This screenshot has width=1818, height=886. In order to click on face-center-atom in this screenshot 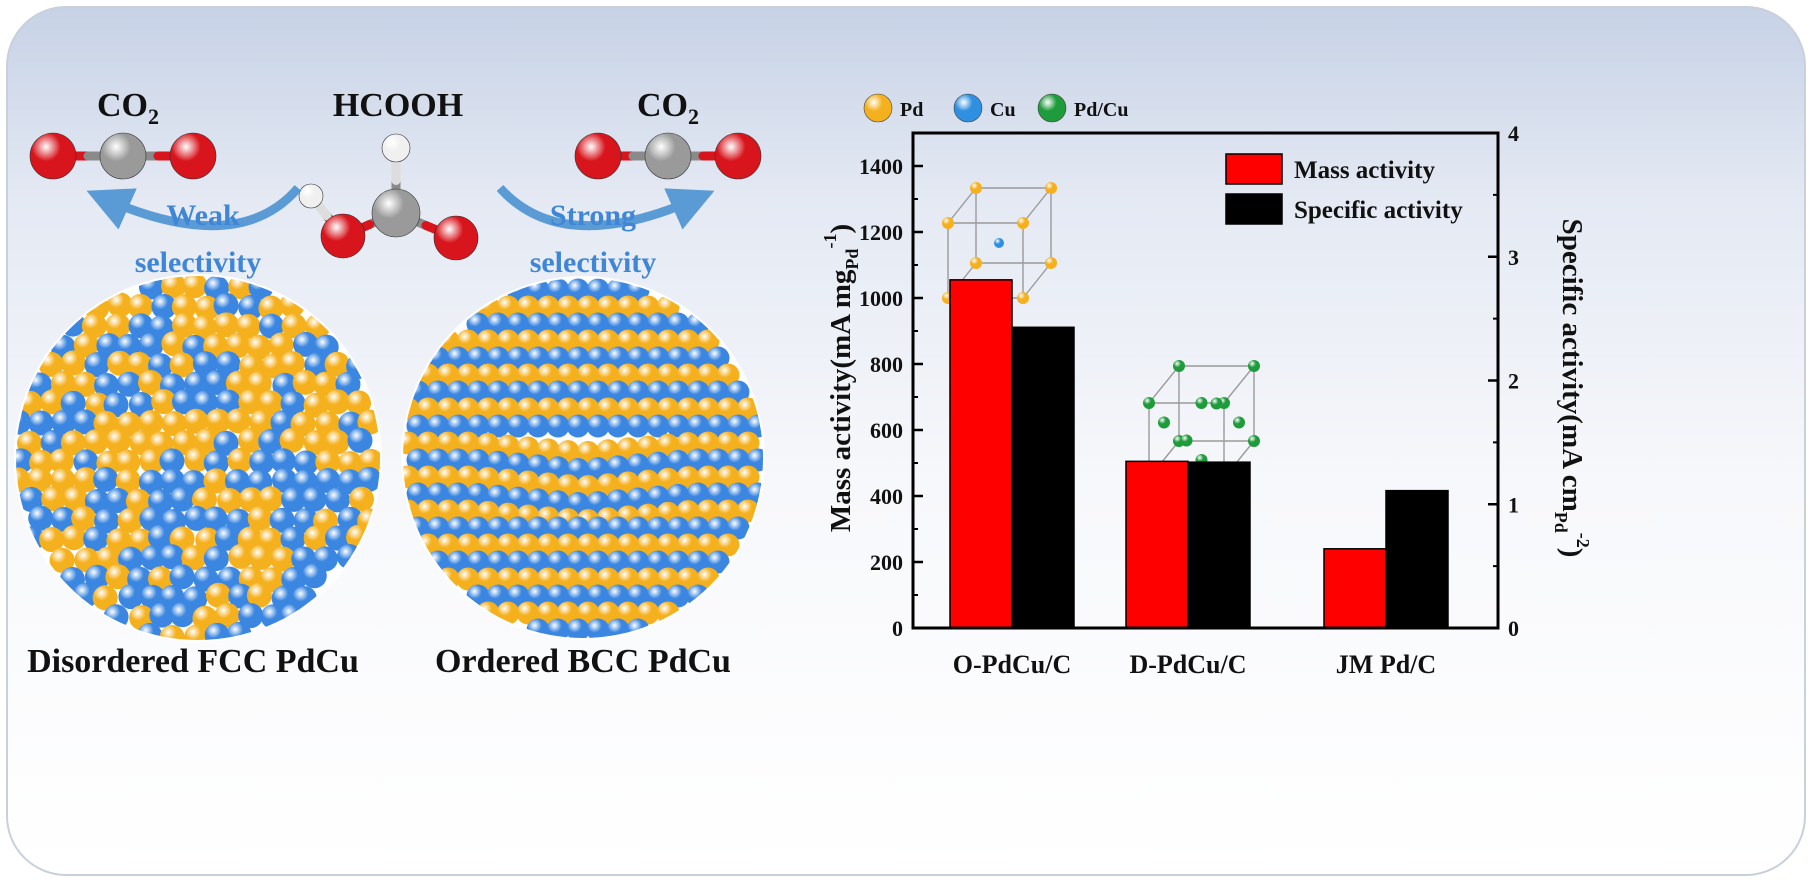, I will do `click(1186, 440)`.